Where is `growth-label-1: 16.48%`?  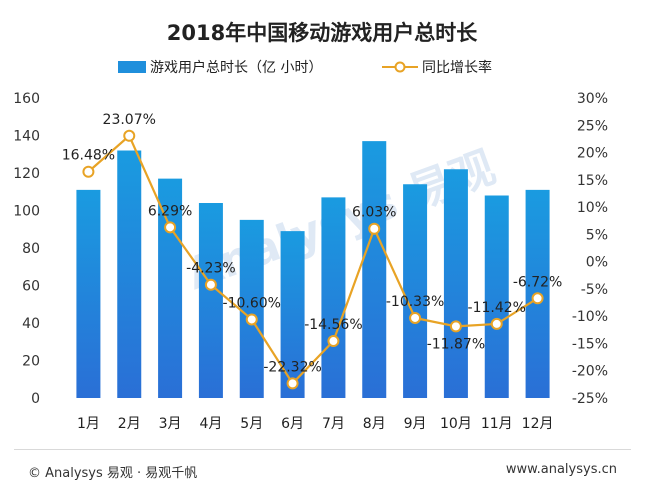
growth-label-1: 16.48% is located at coordinates (88, 156).